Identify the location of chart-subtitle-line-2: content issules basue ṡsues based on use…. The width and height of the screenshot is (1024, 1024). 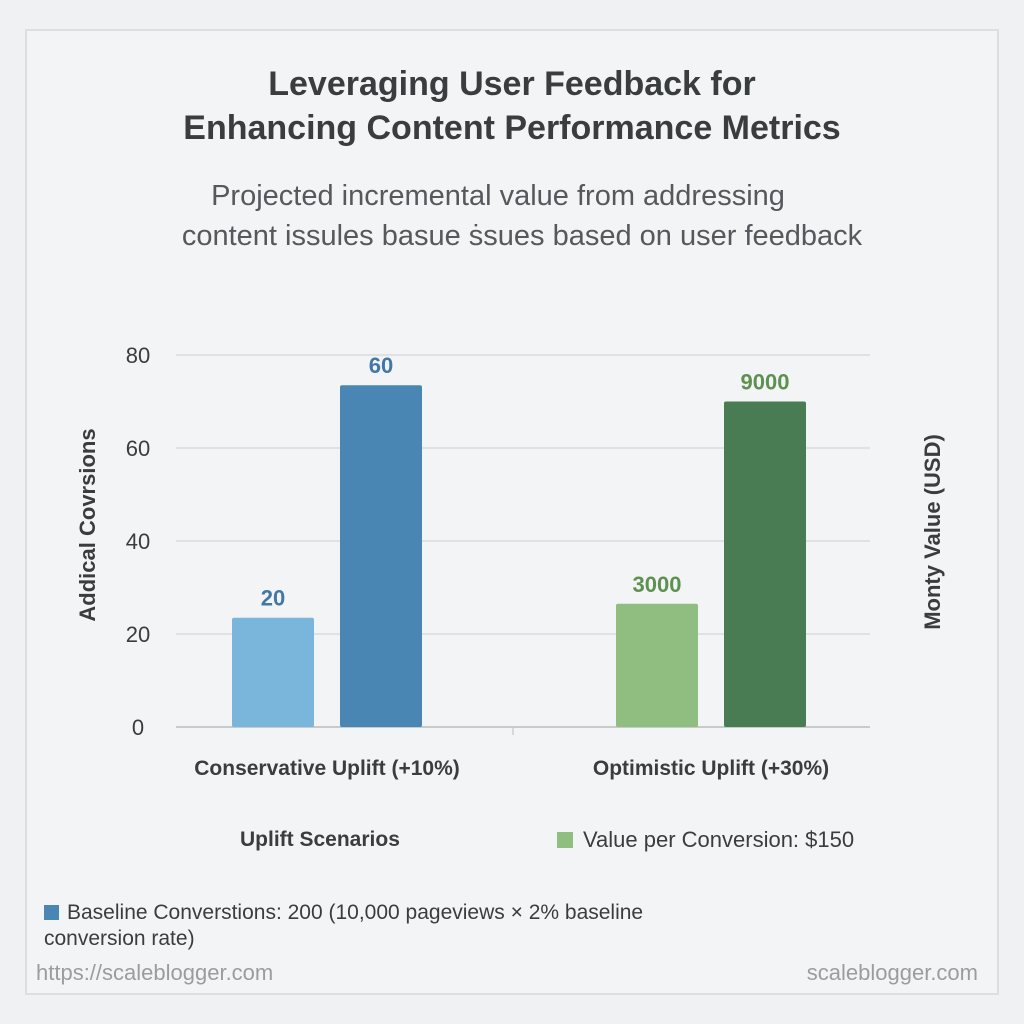
(522, 236).